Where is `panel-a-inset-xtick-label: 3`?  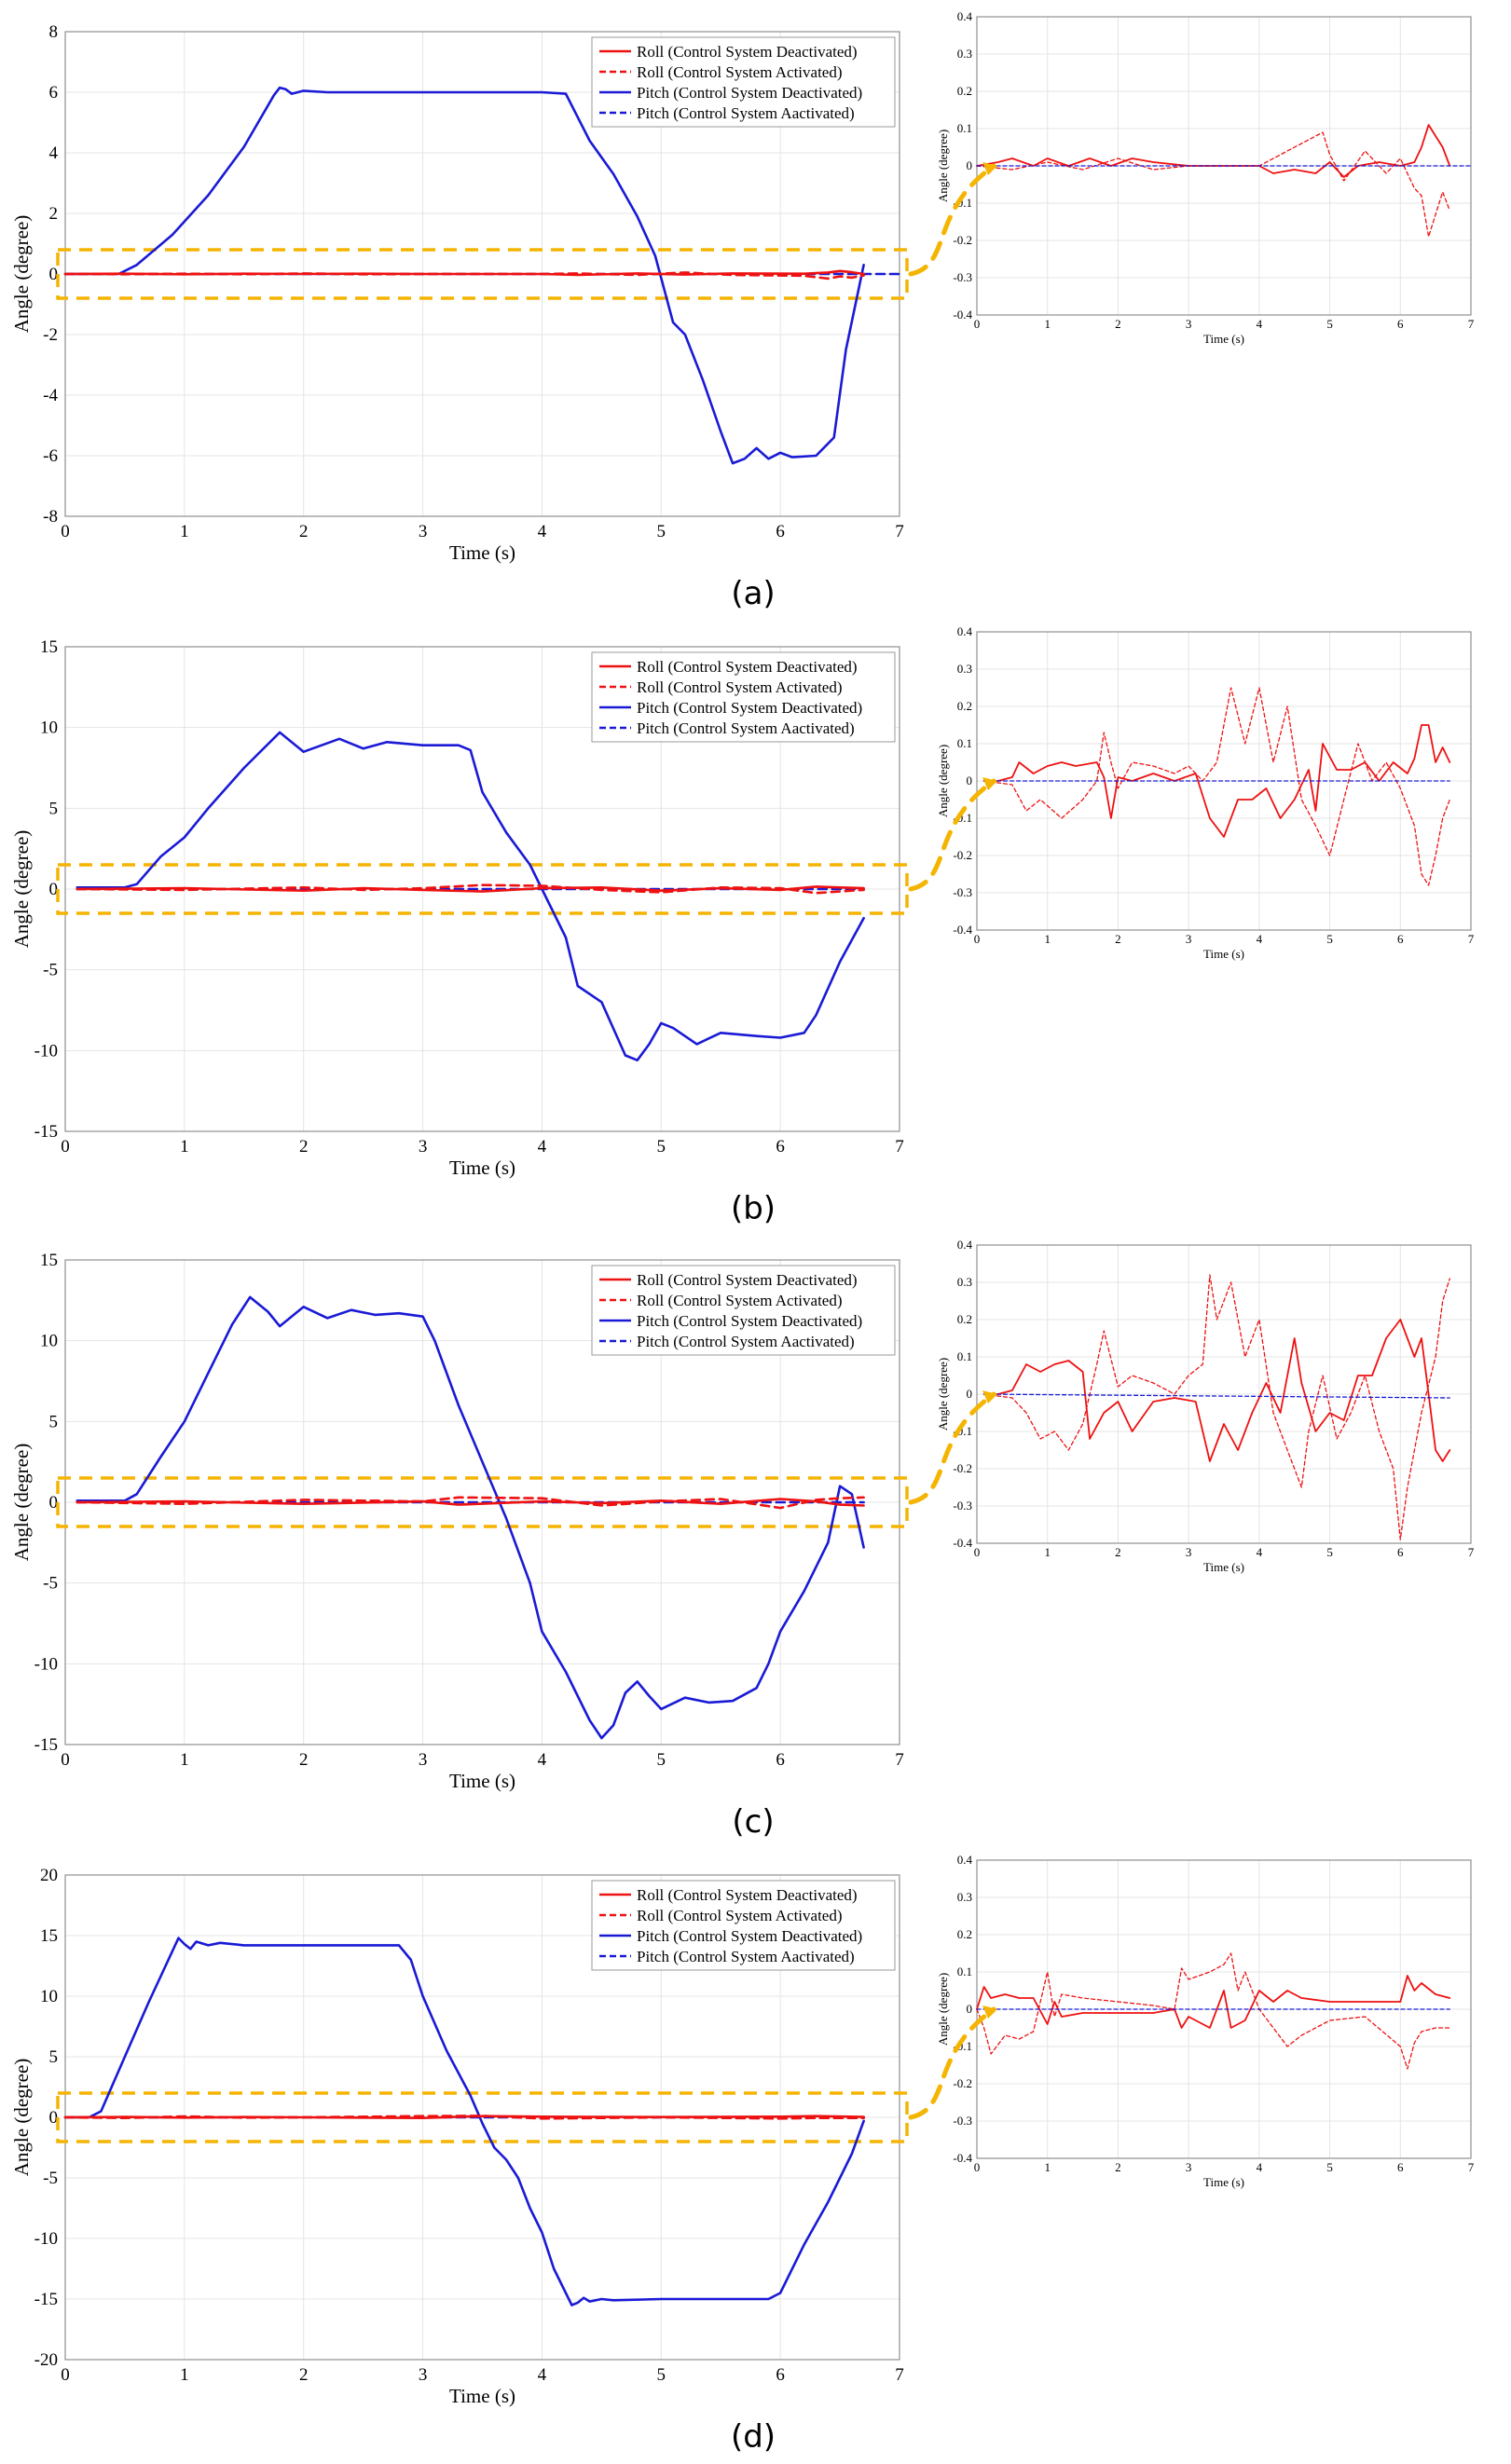 panel-a-inset-xtick-label: 3 is located at coordinates (1189, 324).